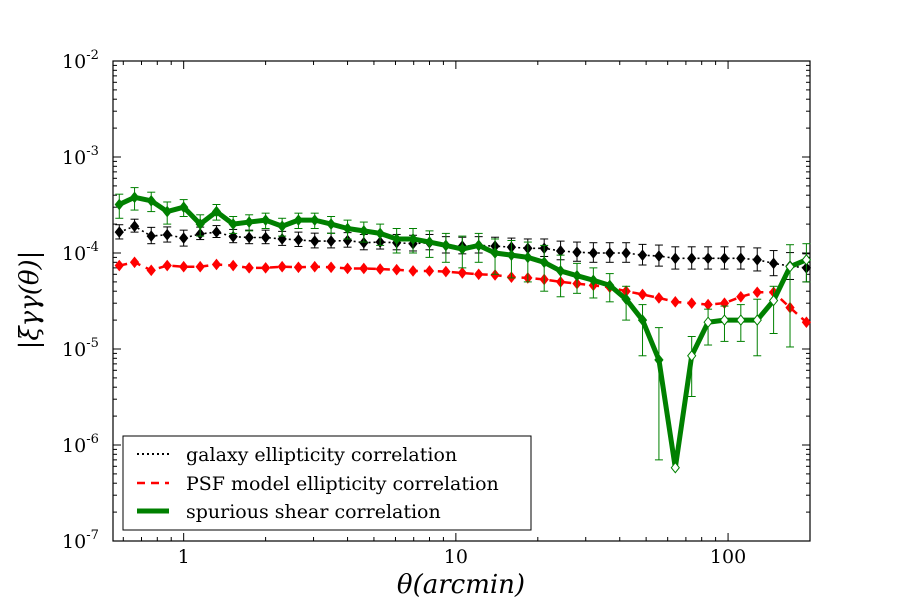 This screenshot has height=600, width=900. What do you see at coordinates (80, 156) in the screenshot?
I see `y-tick-label-1e-3: 10⁻³` at bounding box center [80, 156].